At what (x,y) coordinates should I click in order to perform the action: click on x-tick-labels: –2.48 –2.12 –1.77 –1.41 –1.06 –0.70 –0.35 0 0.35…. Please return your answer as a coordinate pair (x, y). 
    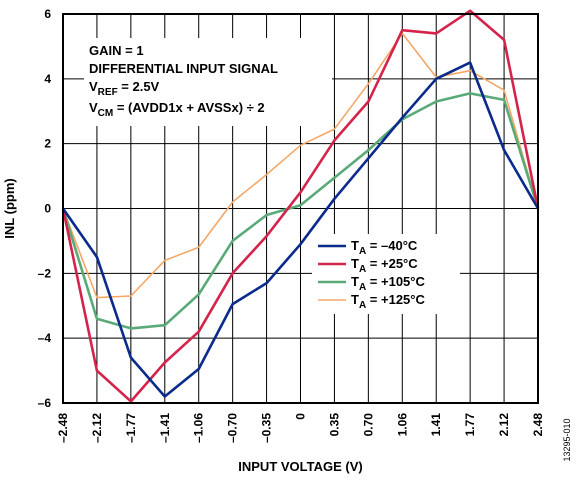
    Looking at the image, I should click on (300, 428).